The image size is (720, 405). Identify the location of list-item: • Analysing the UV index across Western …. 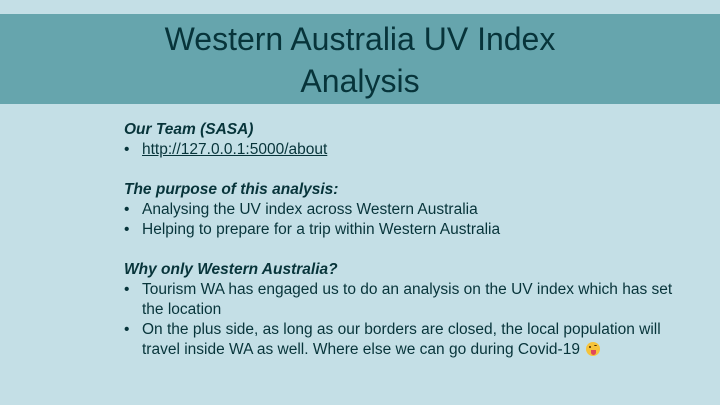
(404, 210).